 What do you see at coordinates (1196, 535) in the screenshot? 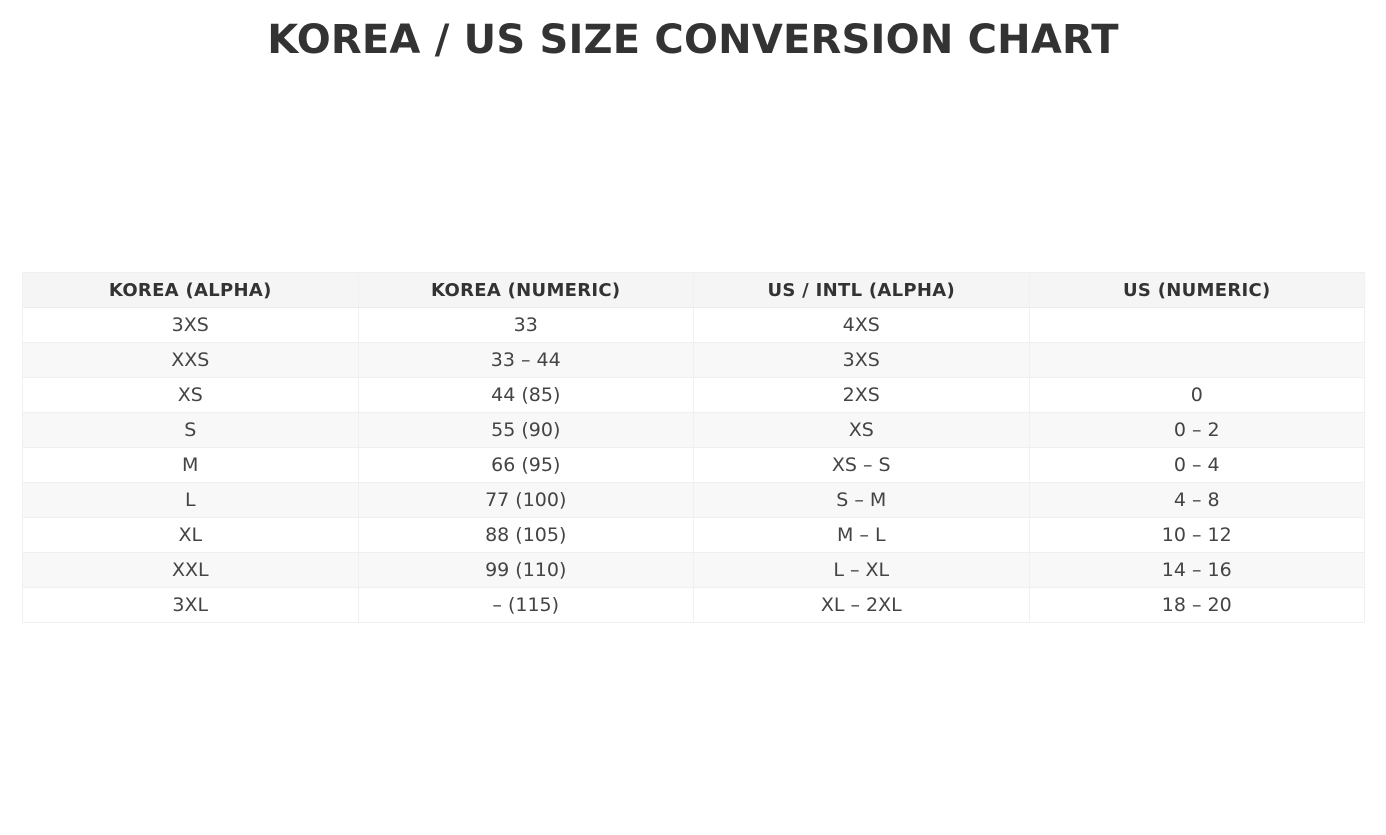
I see `cell-us-numeric: 10 – 12` at bounding box center [1196, 535].